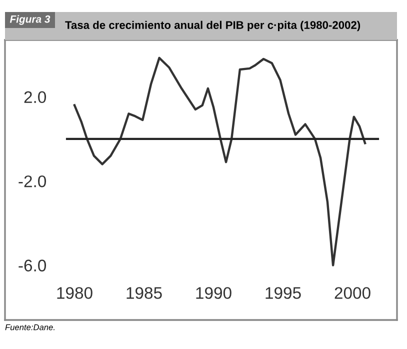 The width and height of the screenshot is (407, 349). I want to click on chart-title: Tasa de crecimiento anual del PIB per c·pita (1980-2002), so click(212, 26).